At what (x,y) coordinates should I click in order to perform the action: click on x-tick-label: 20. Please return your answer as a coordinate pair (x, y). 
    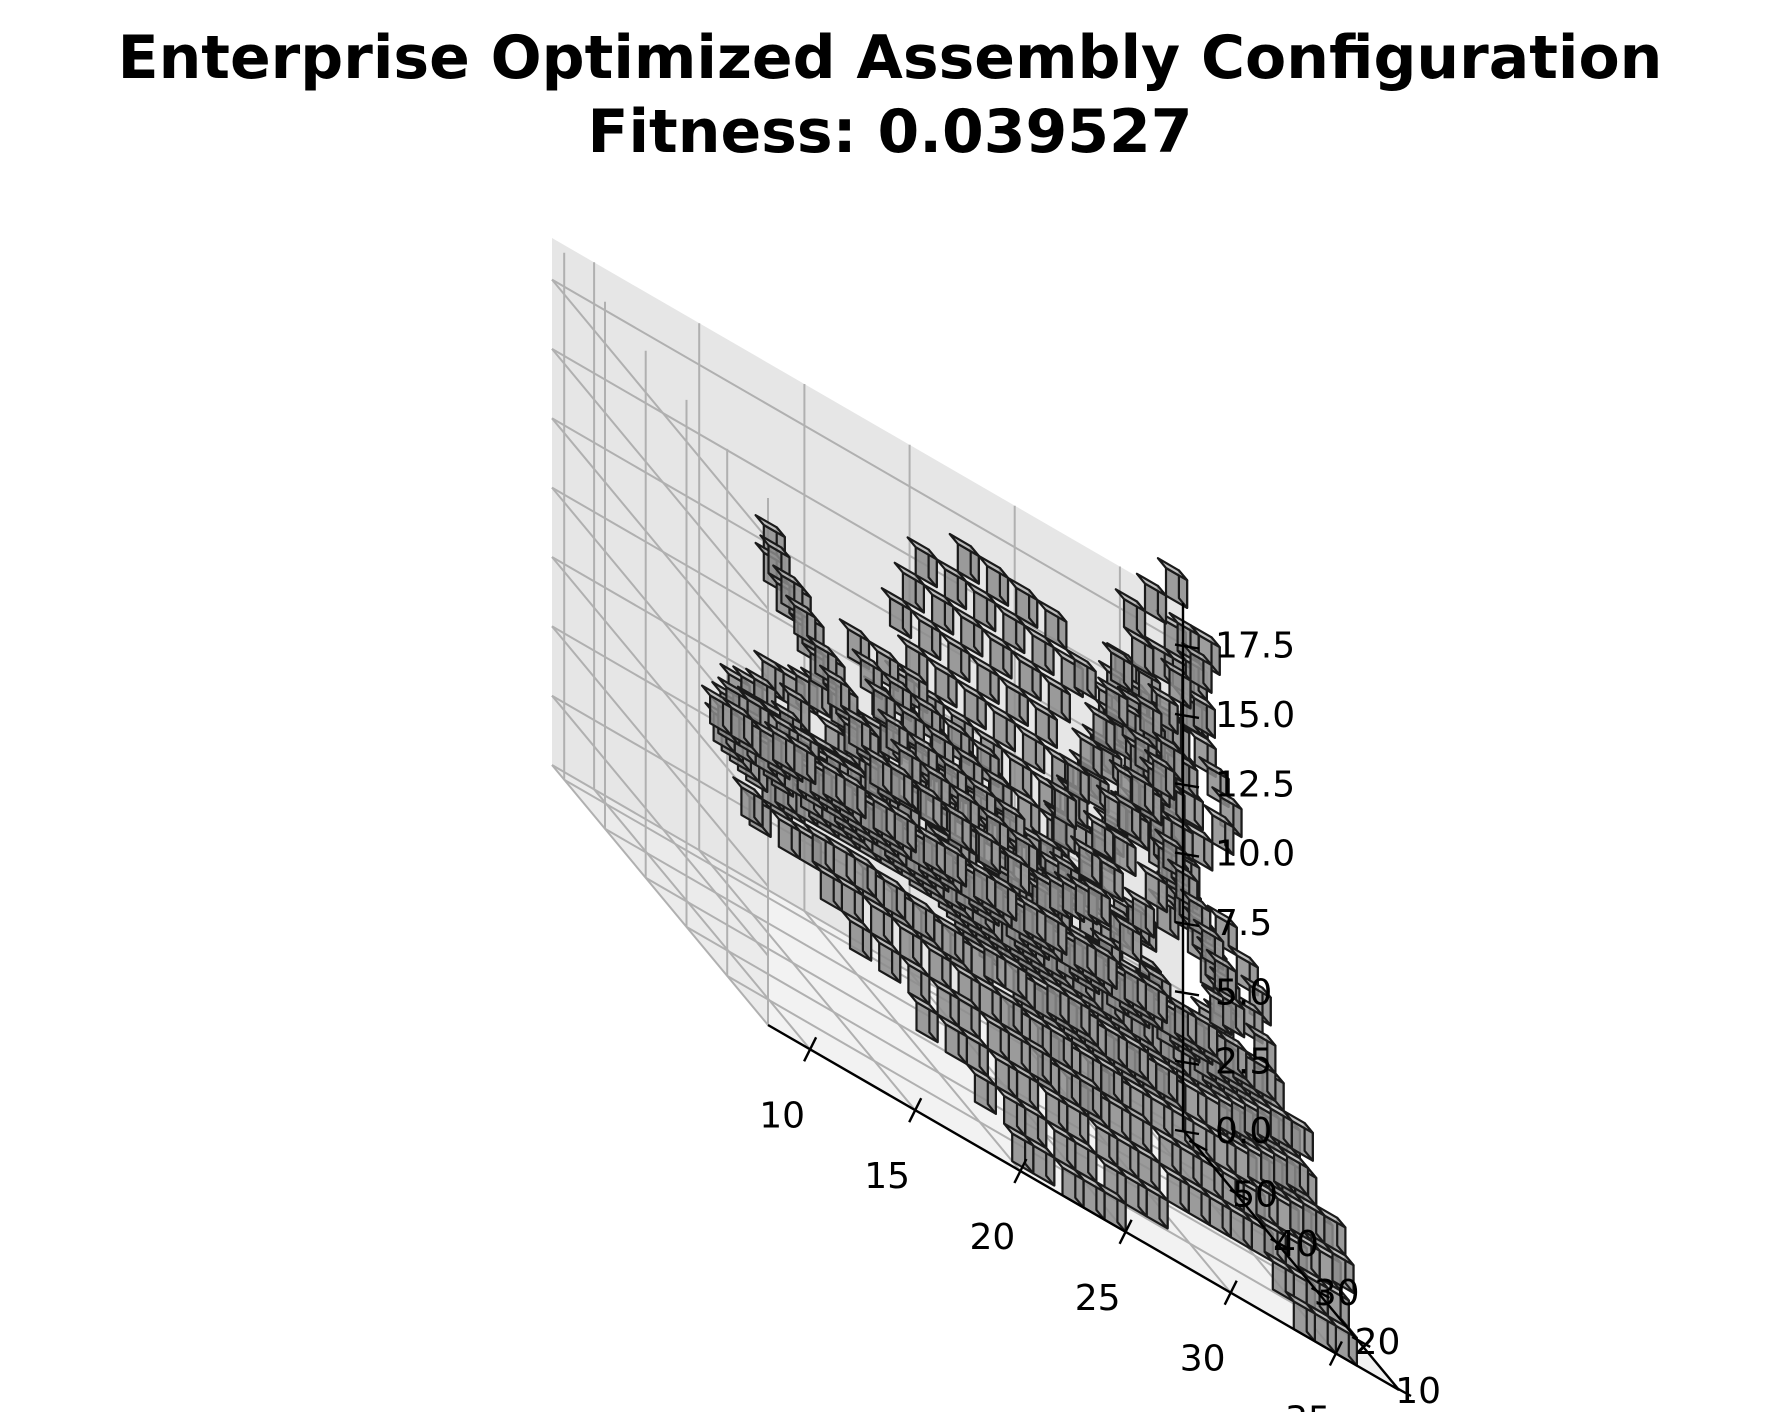
    Looking at the image, I should click on (992, 1237).